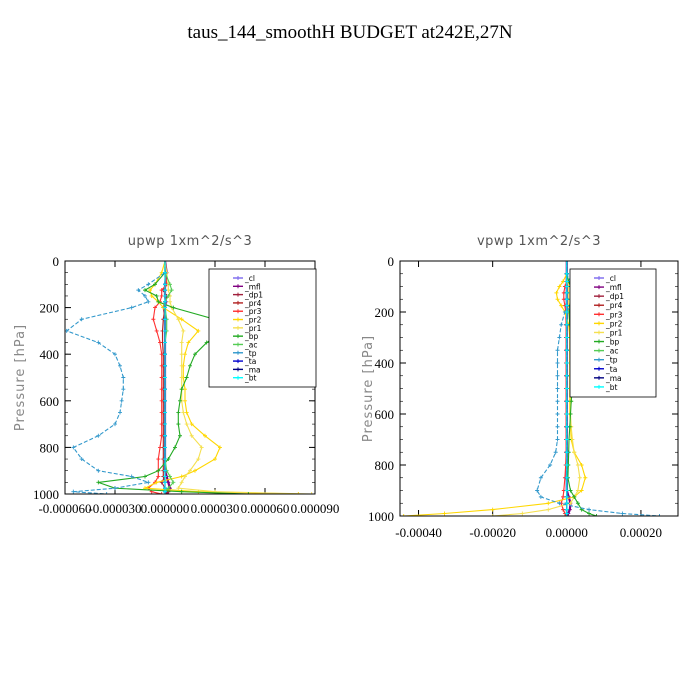 This screenshot has width=700, height=700. I want to click on upwp-legend-label: _bp, so click(251, 336).